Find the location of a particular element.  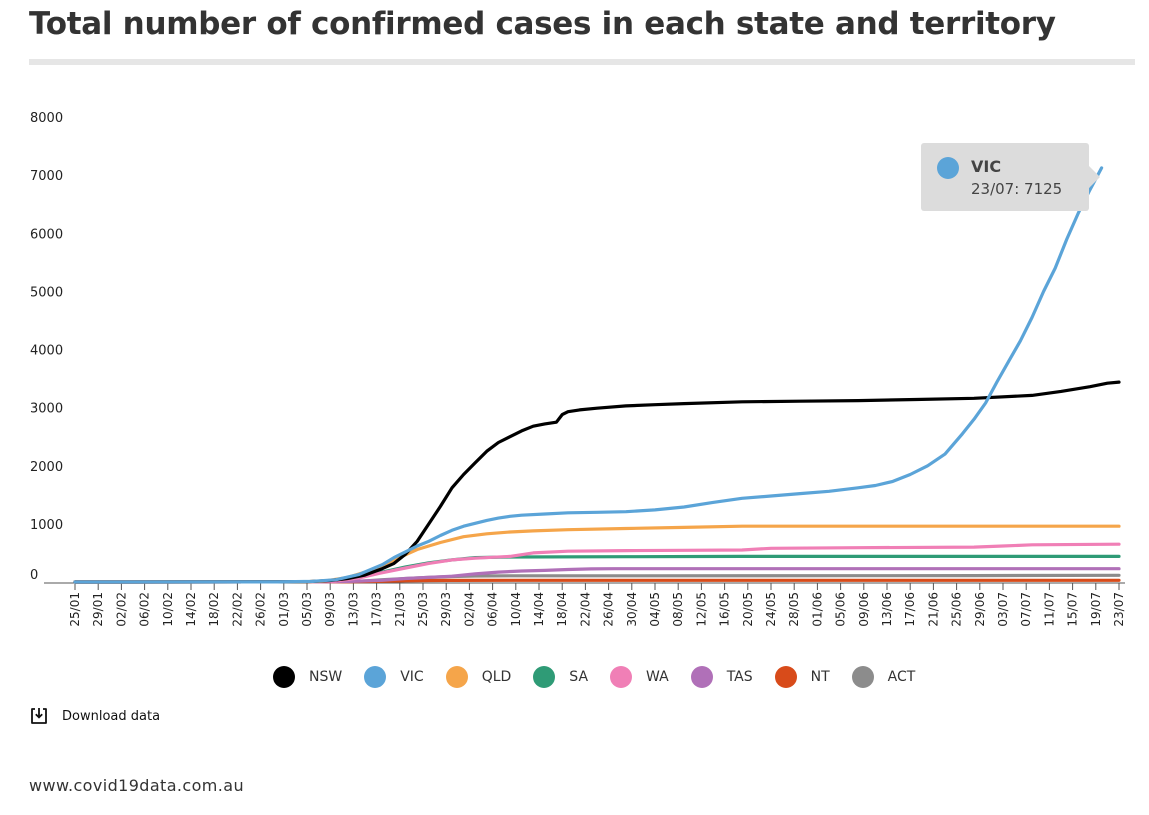

x-tick-label: 02/02 is located at coordinates (121, 609).